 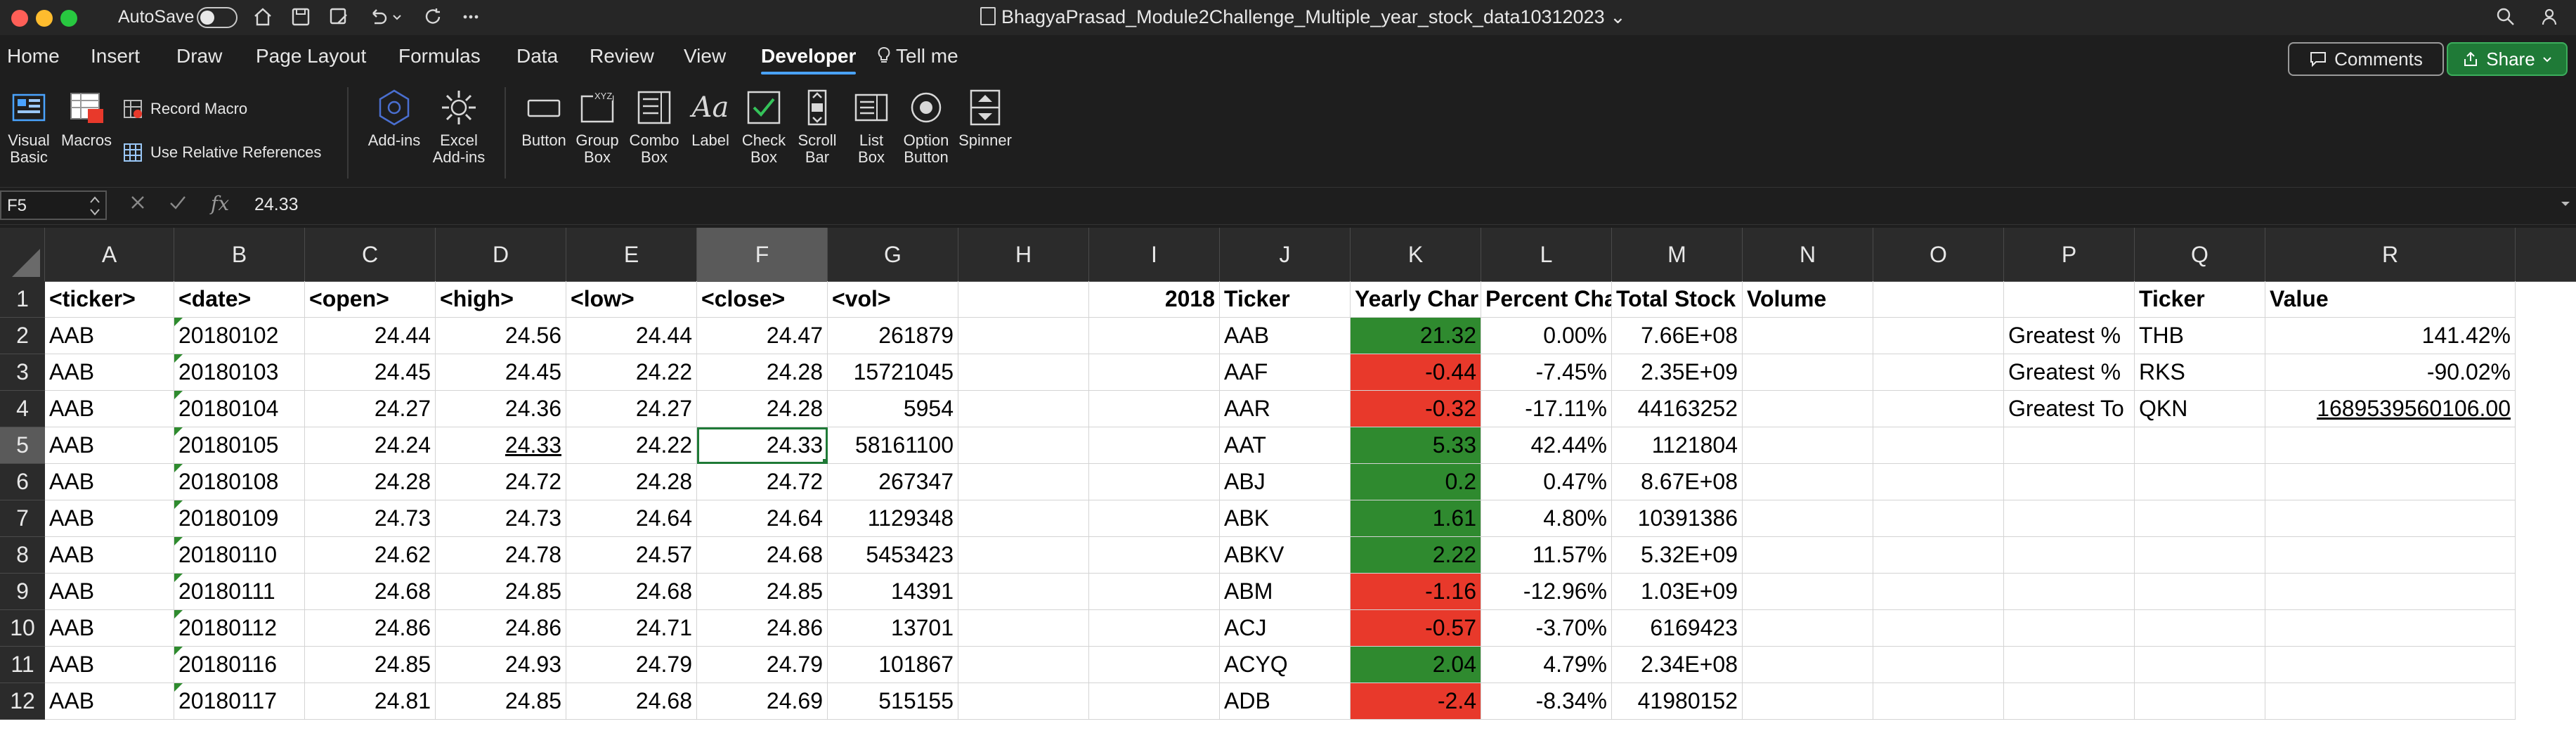 I want to click on cell-q1: Ticker, so click(x=2200, y=299).